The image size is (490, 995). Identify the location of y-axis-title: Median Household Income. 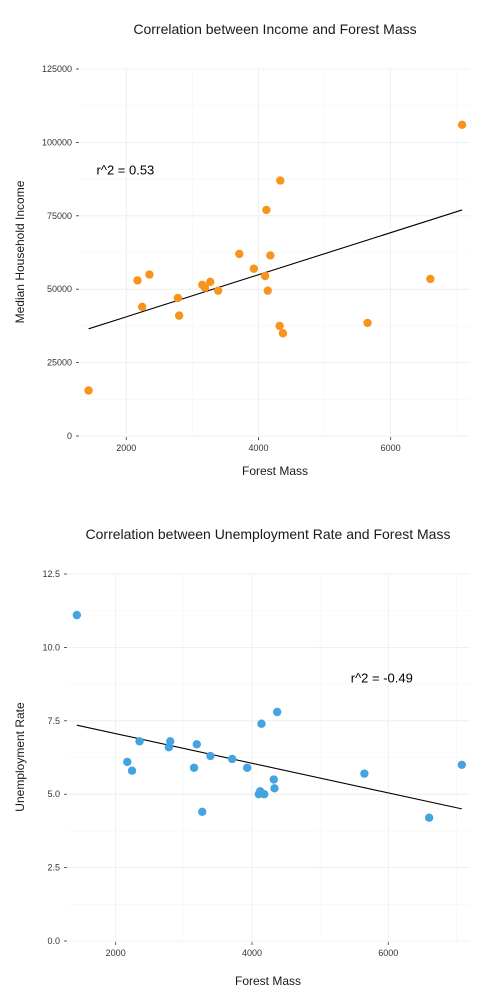
(20, 251).